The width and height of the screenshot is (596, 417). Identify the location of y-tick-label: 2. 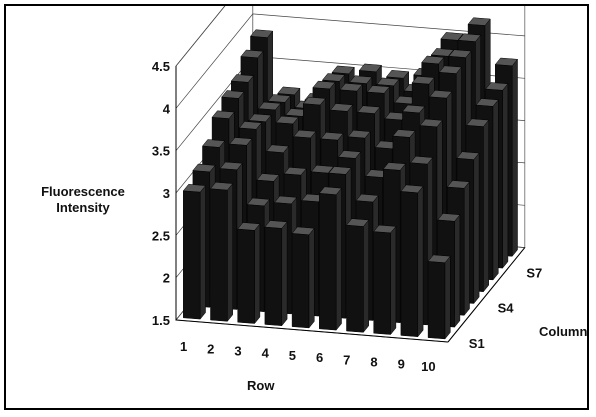
(166, 278).